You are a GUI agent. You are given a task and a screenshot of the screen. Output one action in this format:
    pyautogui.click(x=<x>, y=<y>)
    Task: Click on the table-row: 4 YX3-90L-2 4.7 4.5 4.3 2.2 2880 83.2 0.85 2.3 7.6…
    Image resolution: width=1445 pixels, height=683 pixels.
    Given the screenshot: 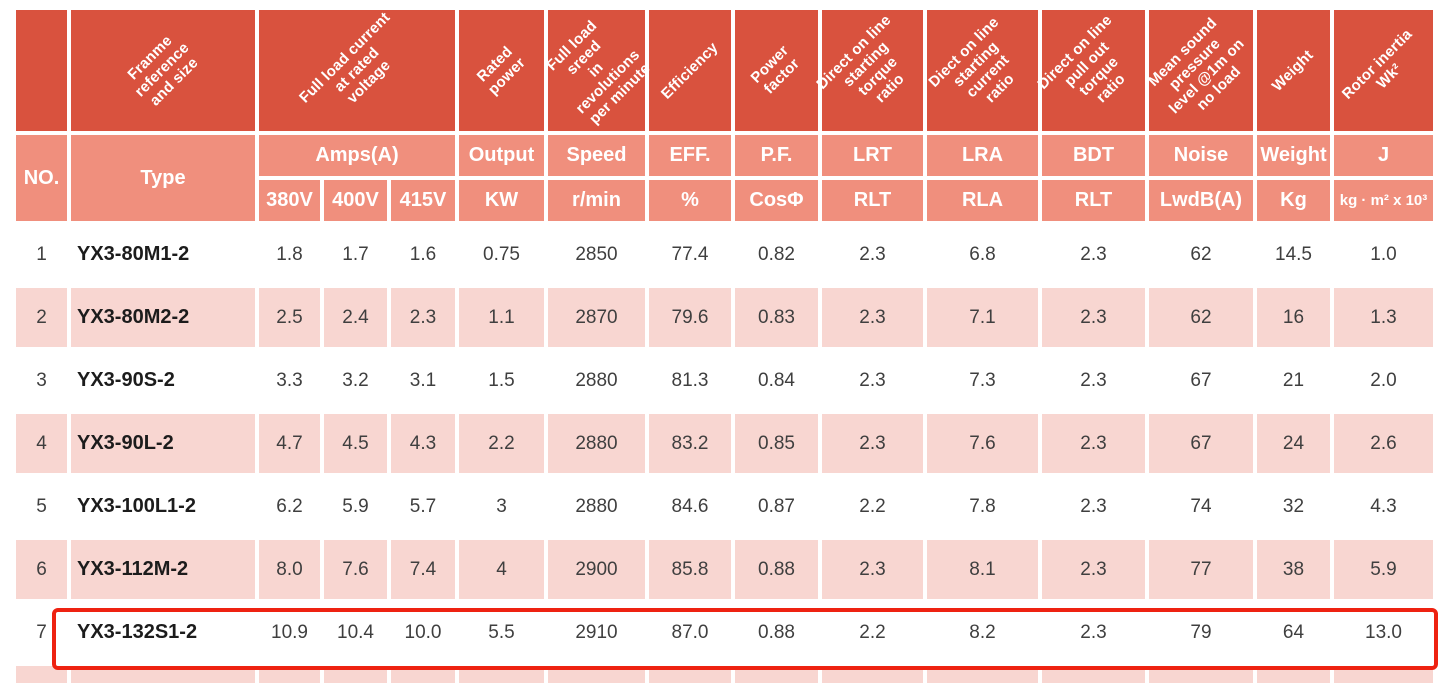 What is the action you would take?
    pyautogui.click(x=724, y=443)
    